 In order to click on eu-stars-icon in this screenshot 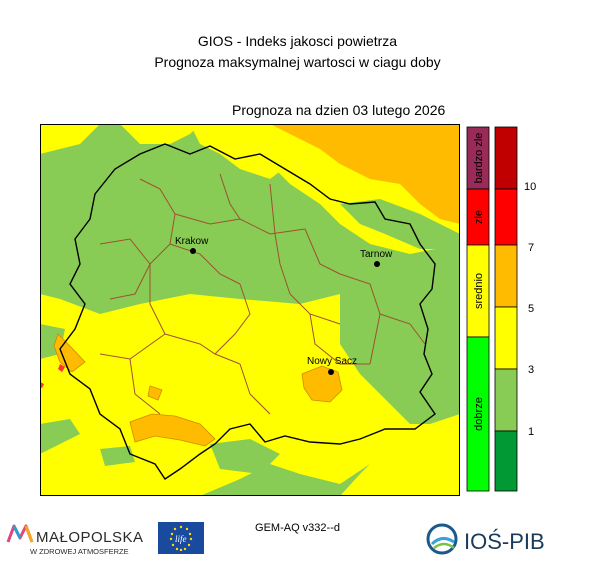, I will do `click(181, 538)`.